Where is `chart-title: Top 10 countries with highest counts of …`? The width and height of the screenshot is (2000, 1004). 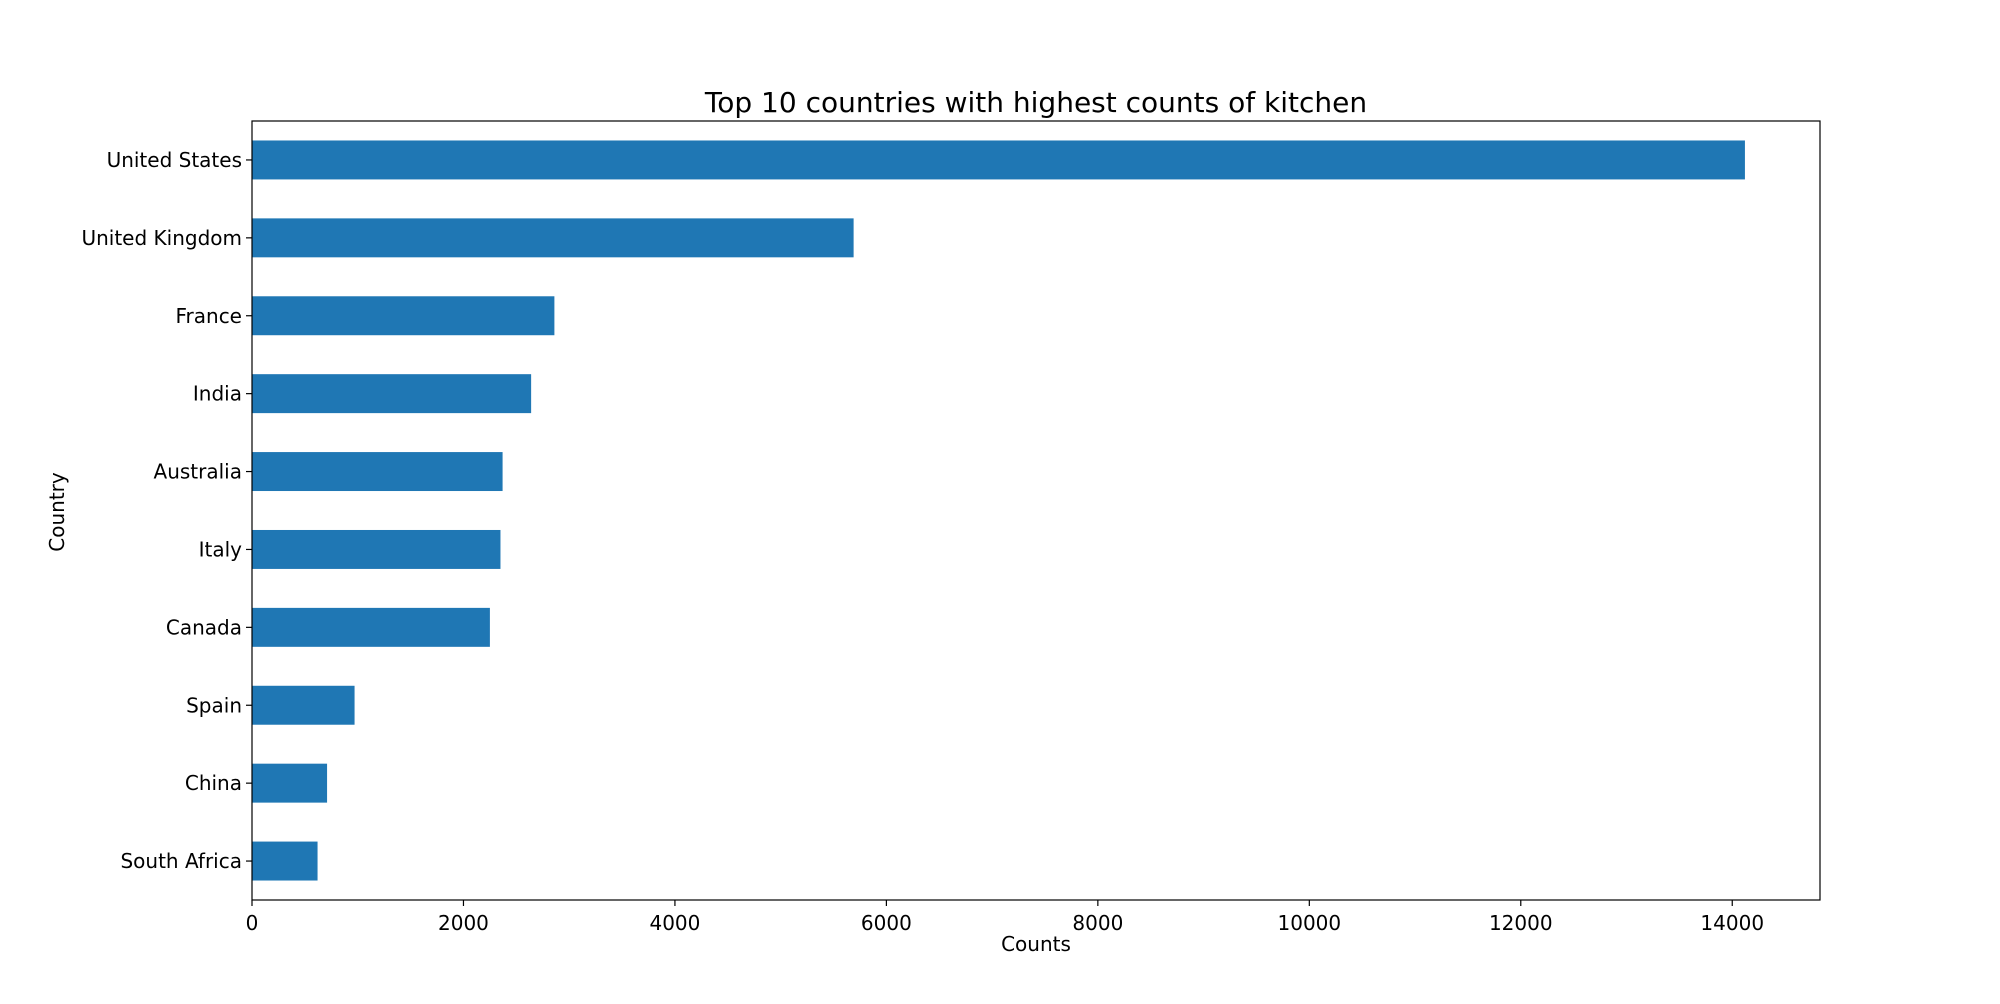 chart-title: Top 10 countries with highest counts of … is located at coordinates (1035, 102).